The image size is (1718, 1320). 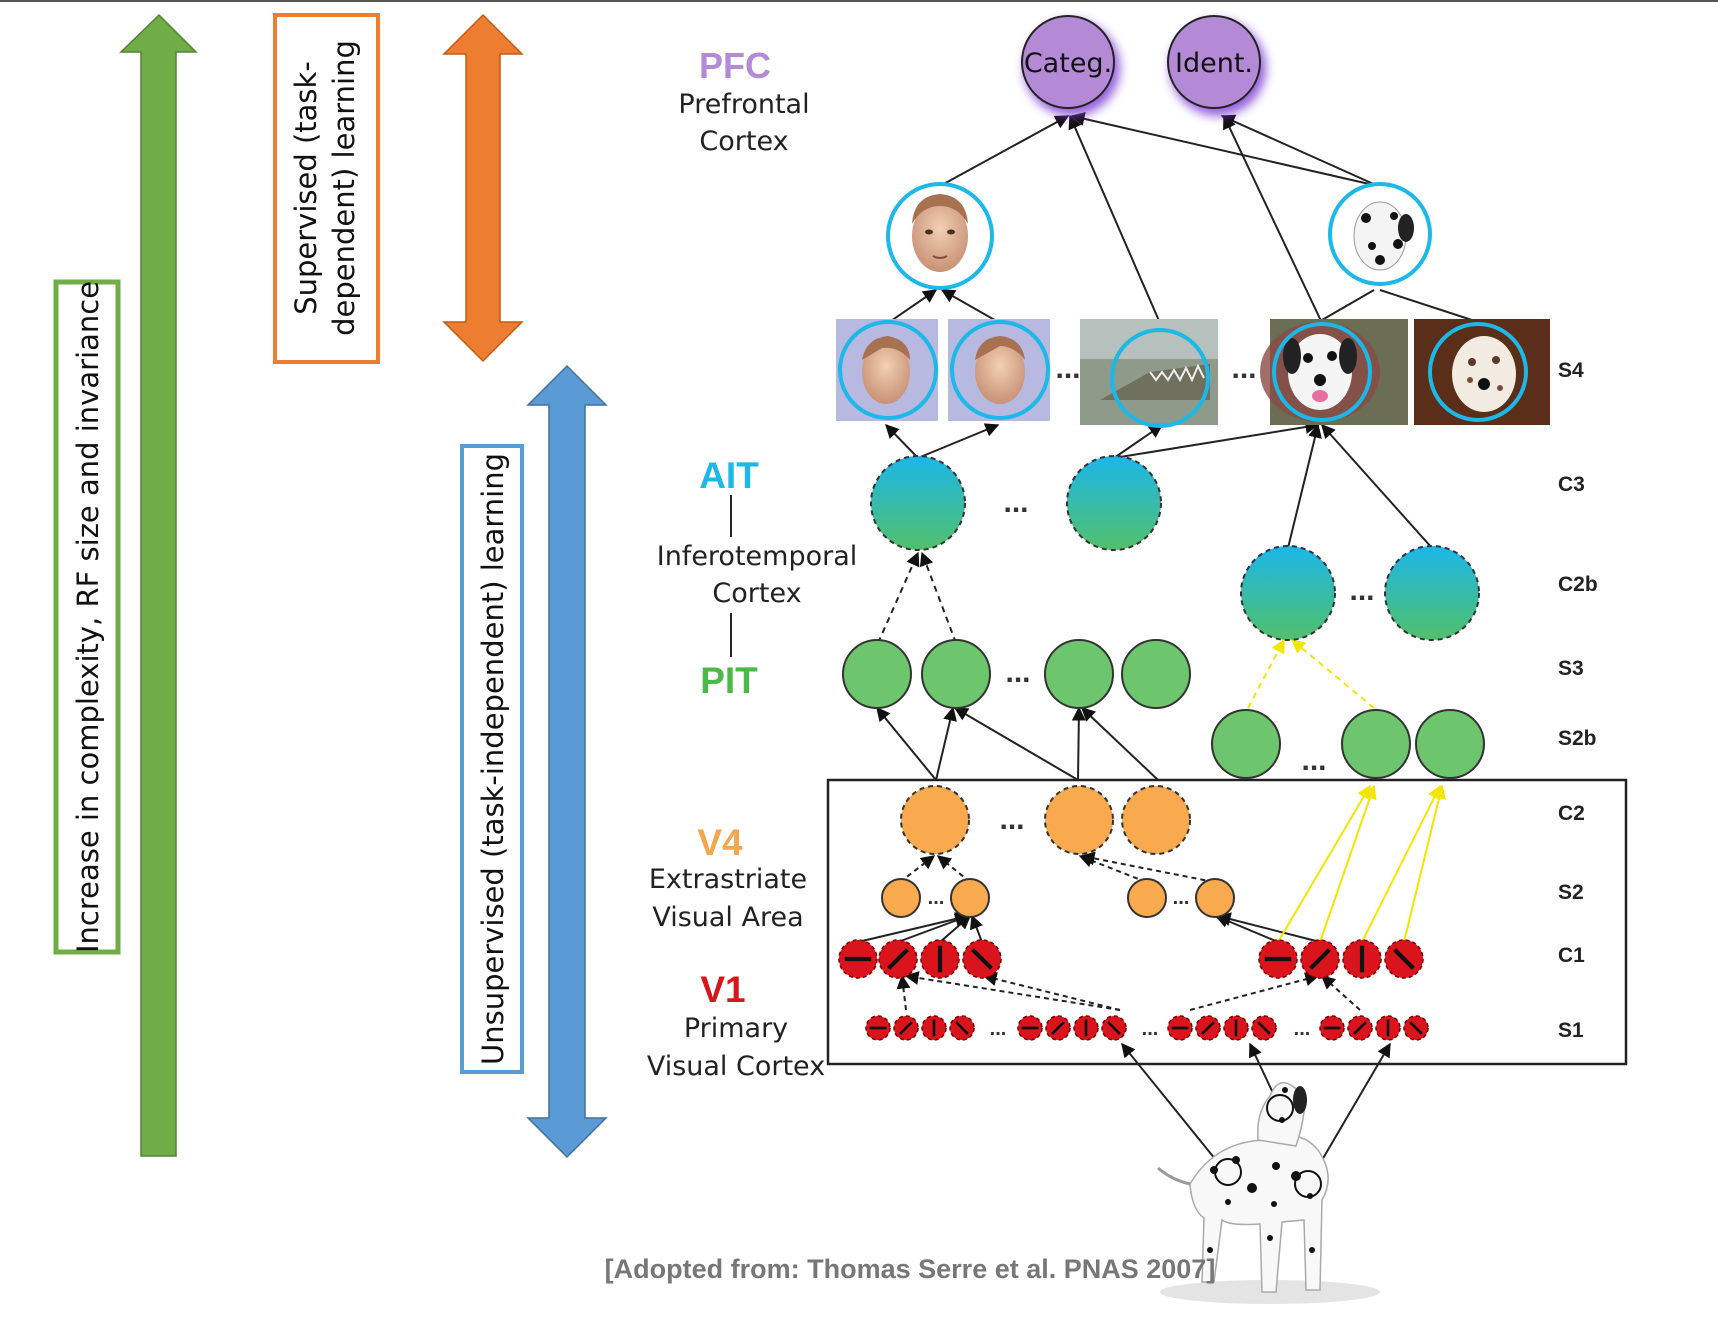 What do you see at coordinates (483, 188) in the screenshot?
I see `supervised-arrow` at bounding box center [483, 188].